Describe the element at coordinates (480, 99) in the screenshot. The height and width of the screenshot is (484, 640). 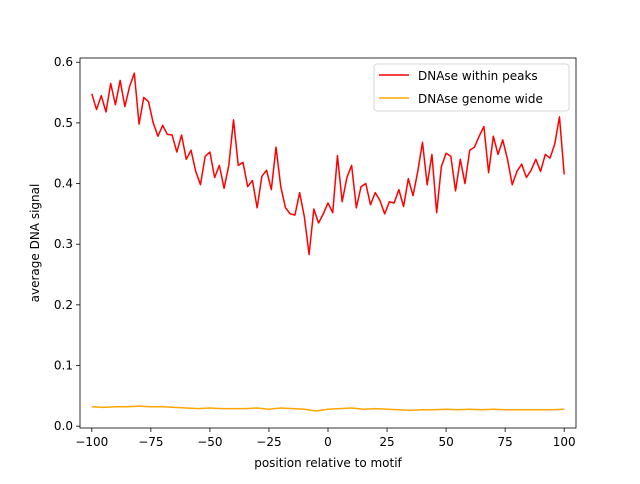
I see `legend-label-genome-wide: DNAse genome wide` at that location.